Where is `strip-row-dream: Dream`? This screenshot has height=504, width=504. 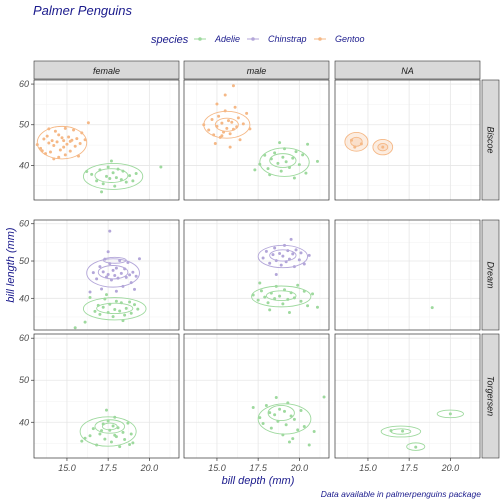 strip-row-dream: Dream is located at coordinates (490, 275).